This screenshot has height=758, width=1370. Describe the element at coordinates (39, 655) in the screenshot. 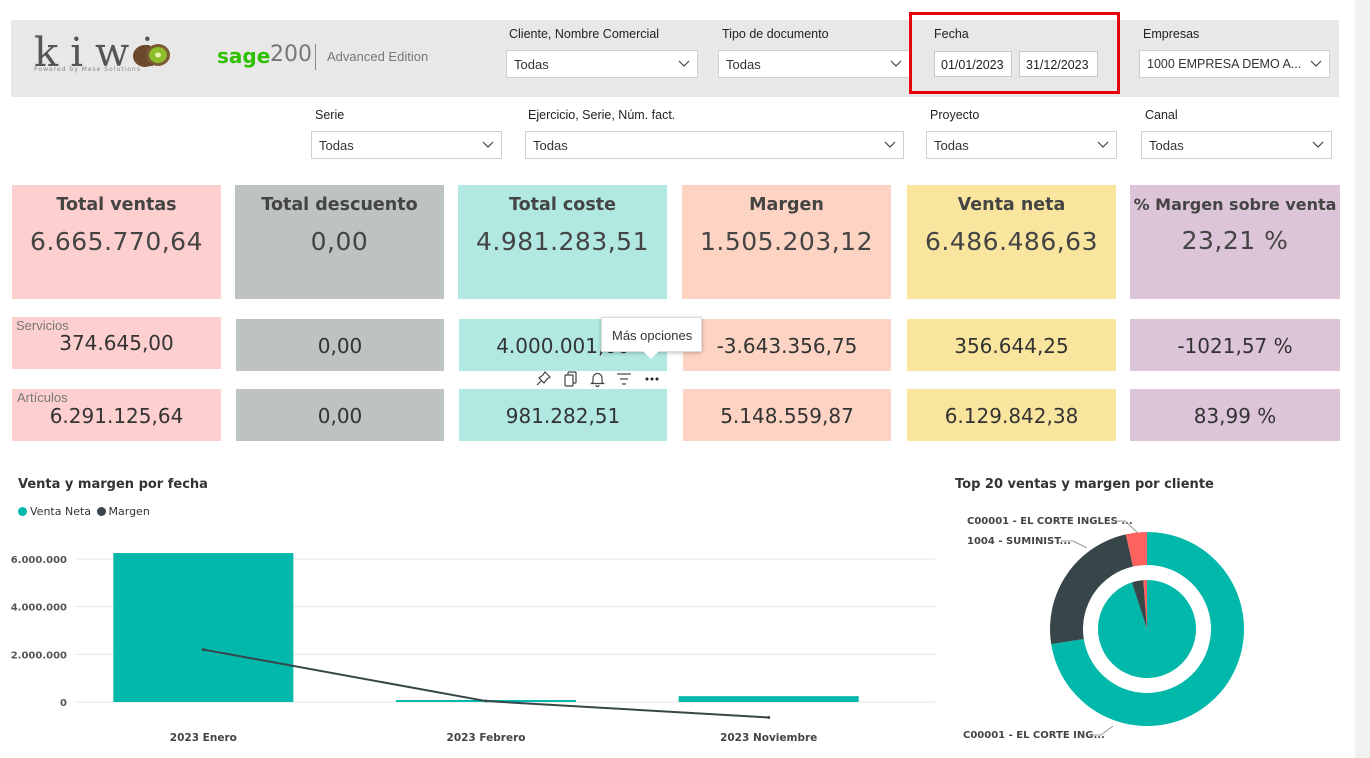

I see `y-tick-label: 2.000.000` at that location.